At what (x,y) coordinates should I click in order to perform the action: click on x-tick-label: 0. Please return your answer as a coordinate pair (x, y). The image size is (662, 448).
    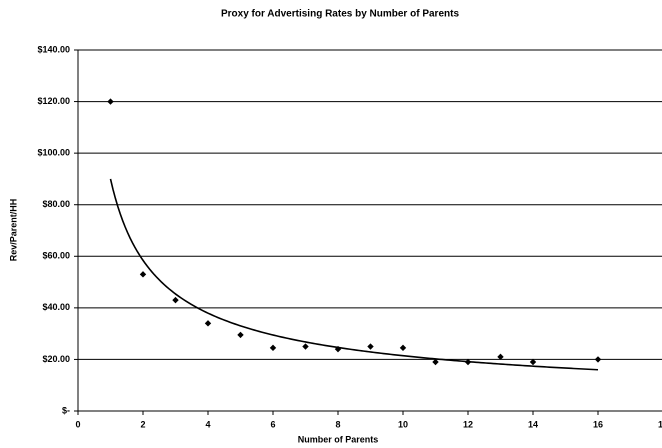
    Looking at the image, I should click on (77, 424).